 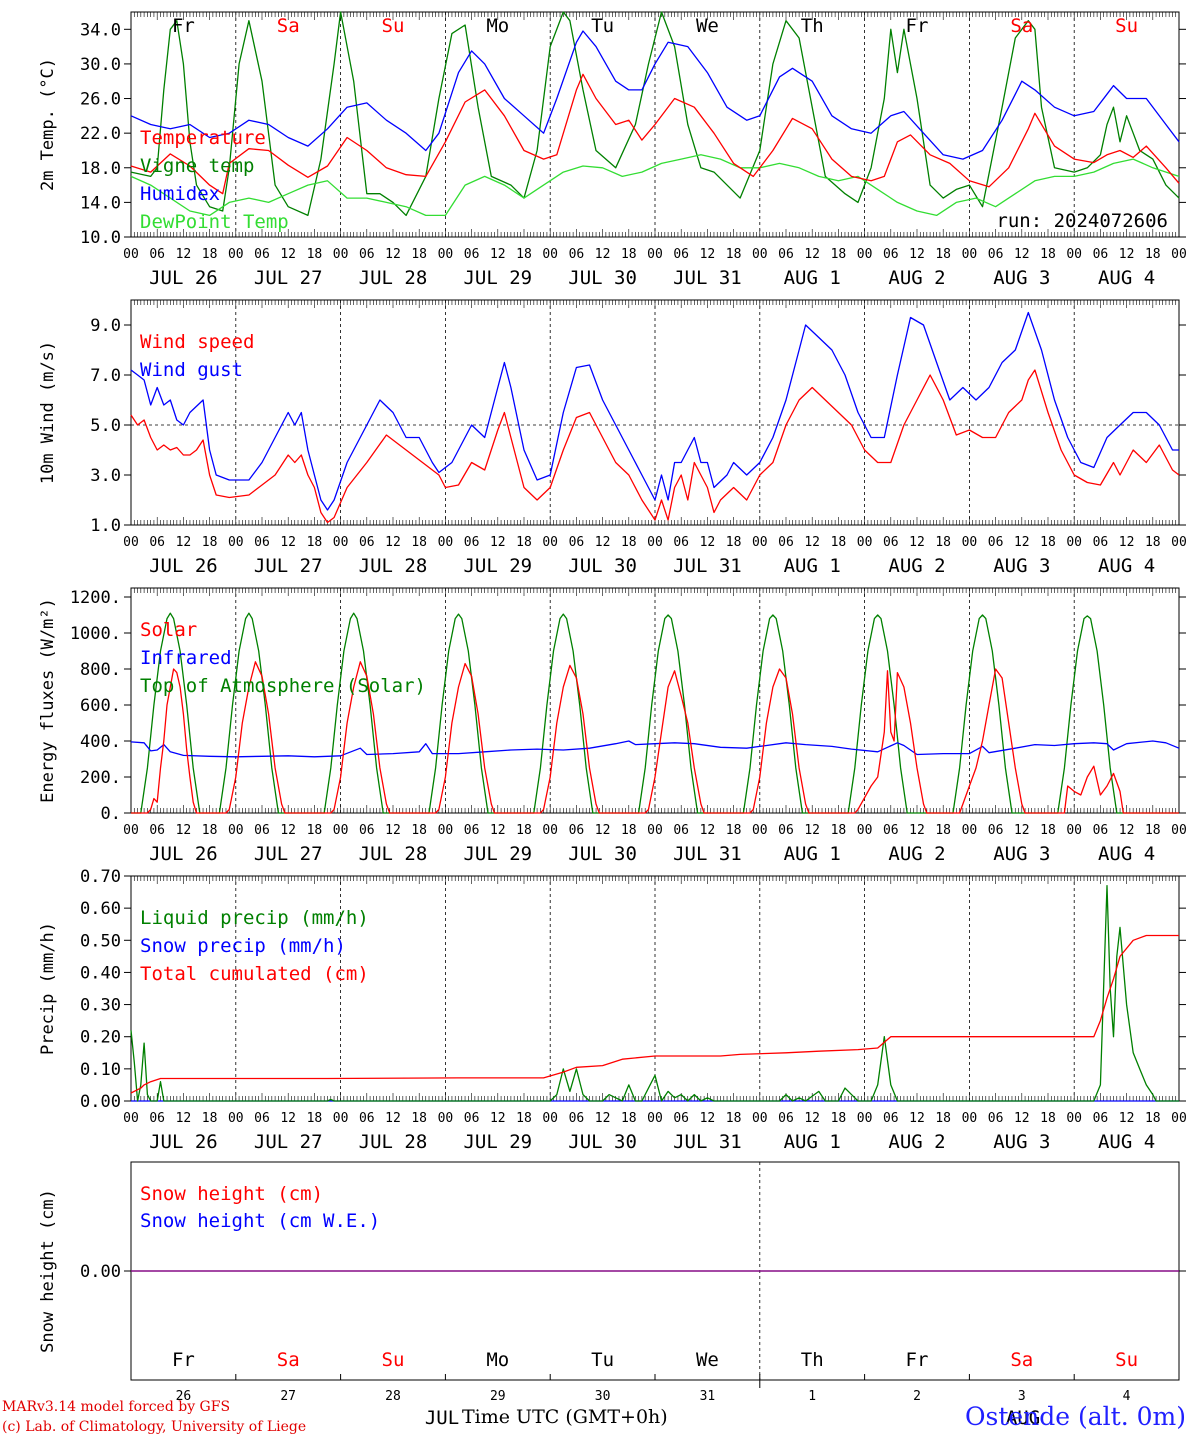 What do you see at coordinates (655, 749) in the screenshot?
I see `series-line-infrared` at bounding box center [655, 749].